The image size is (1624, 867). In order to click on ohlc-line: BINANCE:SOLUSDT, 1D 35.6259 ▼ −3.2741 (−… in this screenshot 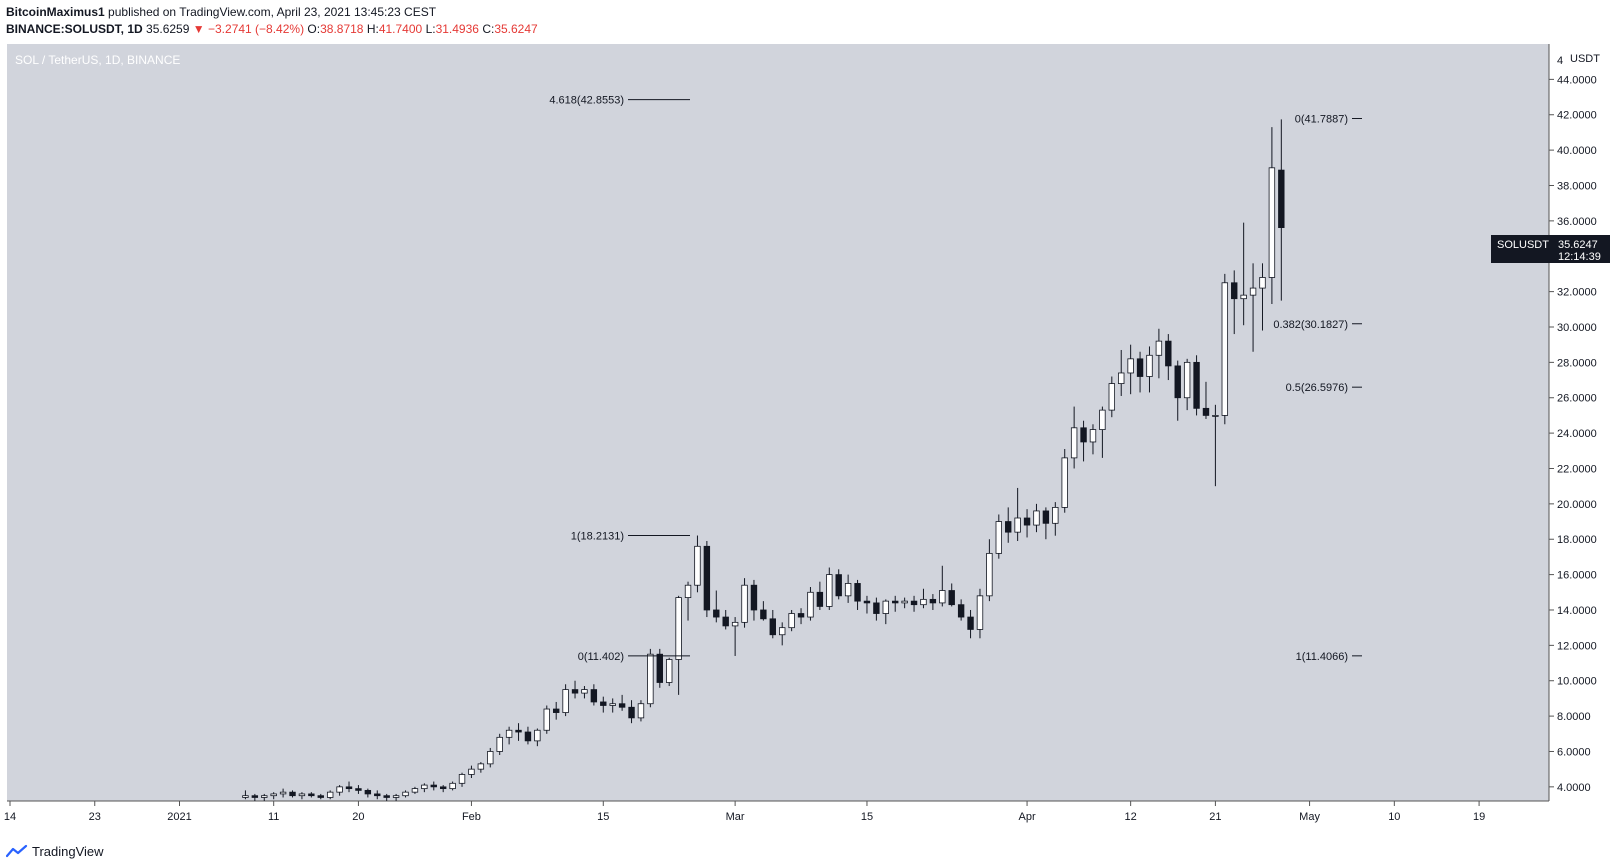, I will do `click(811, 29)`.